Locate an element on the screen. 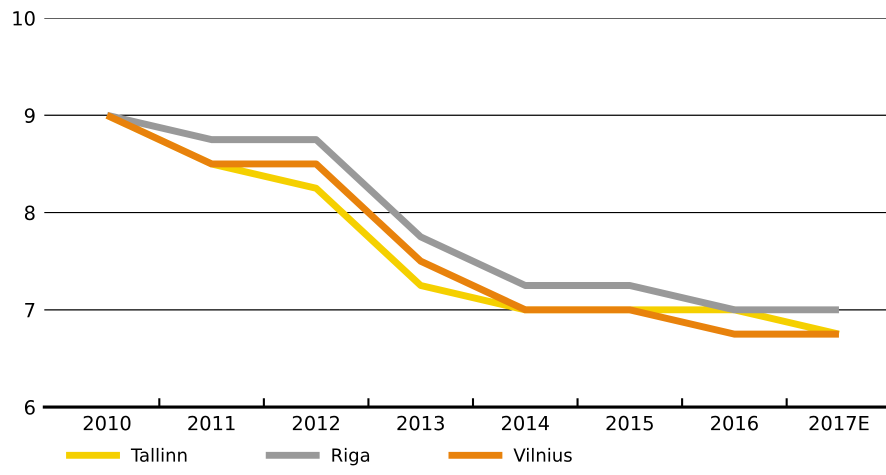 The height and width of the screenshot is (475, 886). y-tick-label: 10 is located at coordinates (24, 18).